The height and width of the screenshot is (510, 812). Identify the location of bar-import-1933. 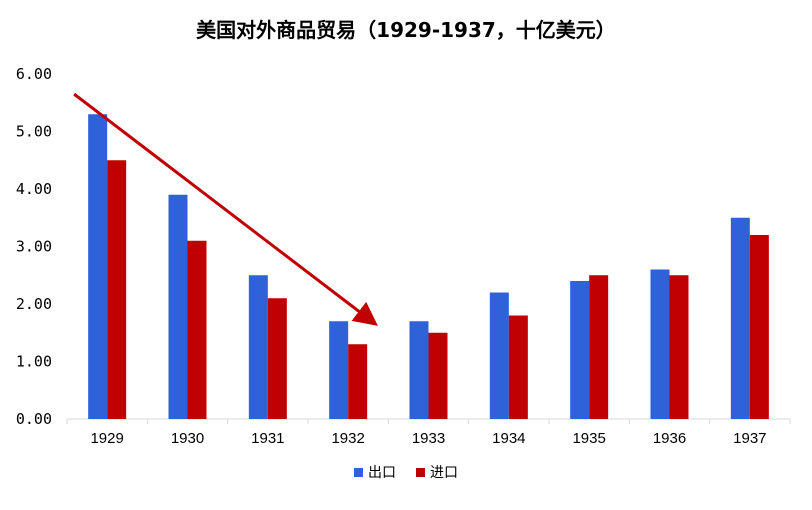
(438, 375).